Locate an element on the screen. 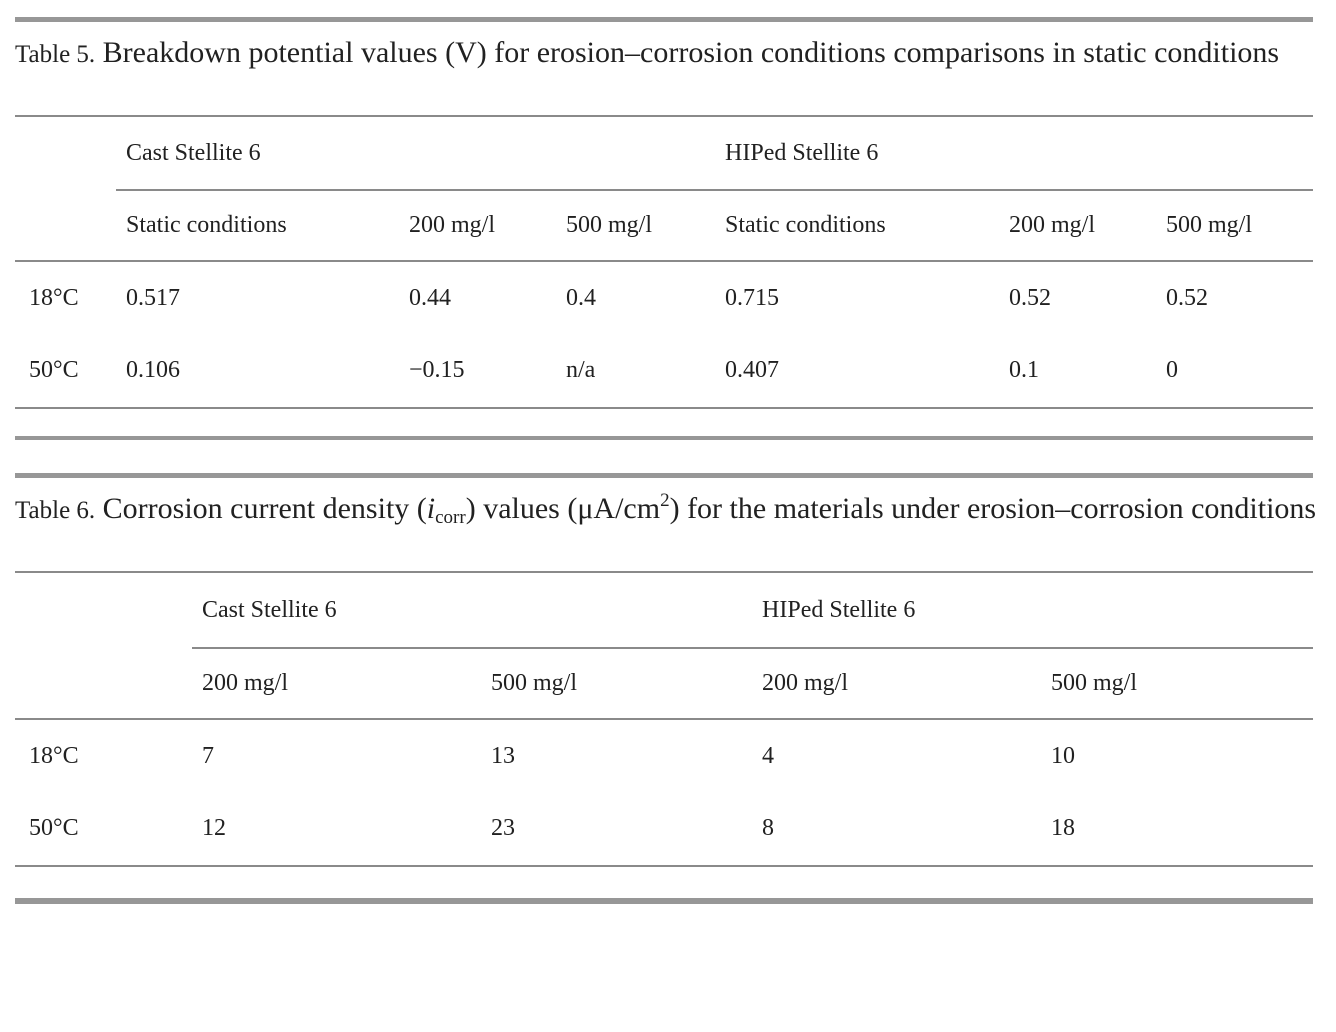 The image size is (1336, 1032). table-row: 50°C 0.106 −0.15 n/a 0.407 0.1 0 is located at coordinates (664, 370).